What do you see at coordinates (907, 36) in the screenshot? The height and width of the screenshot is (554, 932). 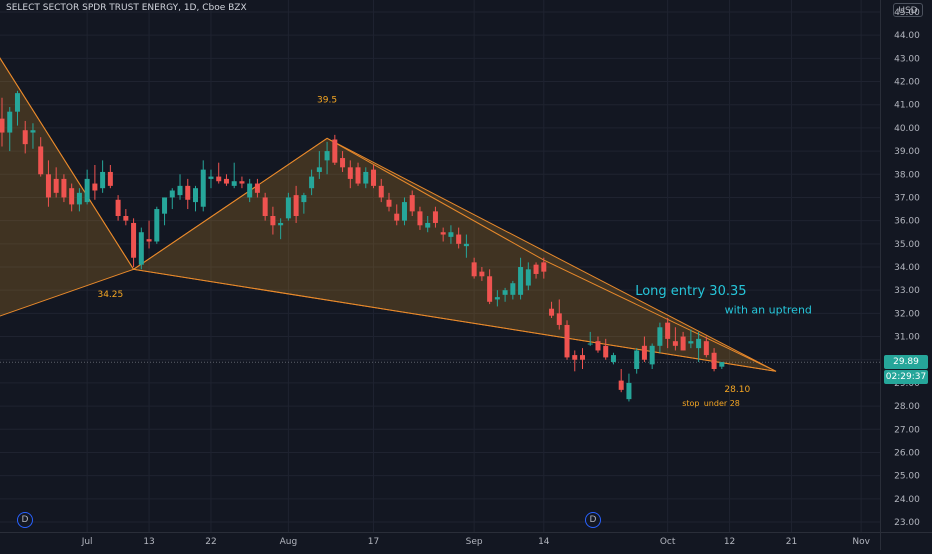 I see `y-tick-label: 44.00` at bounding box center [907, 36].